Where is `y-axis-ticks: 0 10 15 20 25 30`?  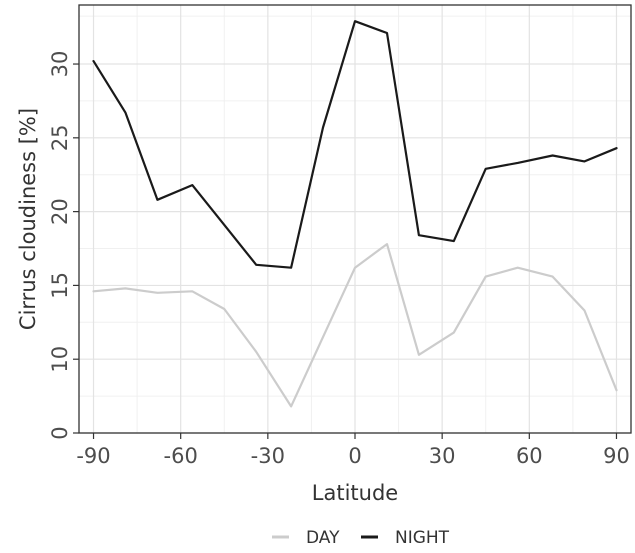 y-axis-ticks: 0 10 15 20 25 30 is located at coordinates (63, 245).